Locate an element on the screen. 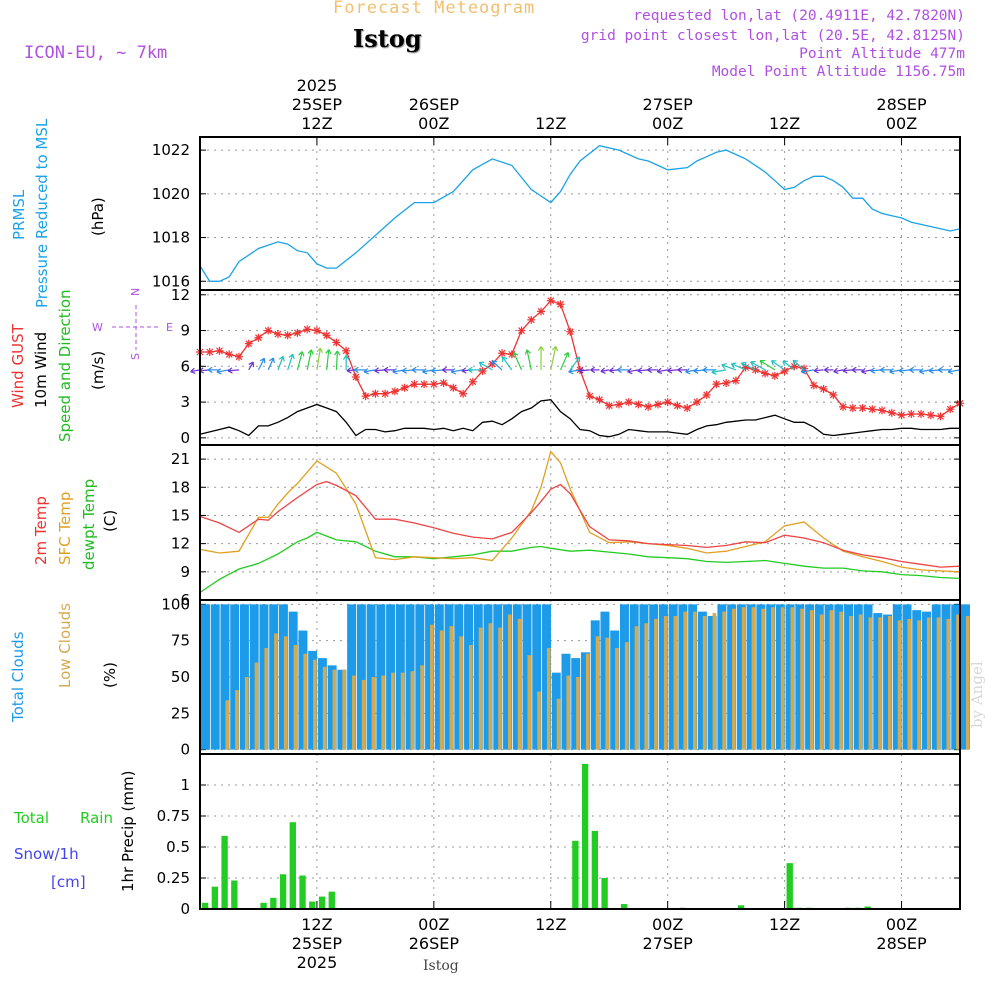  wind10m-line is located at coordinates (579, 418).